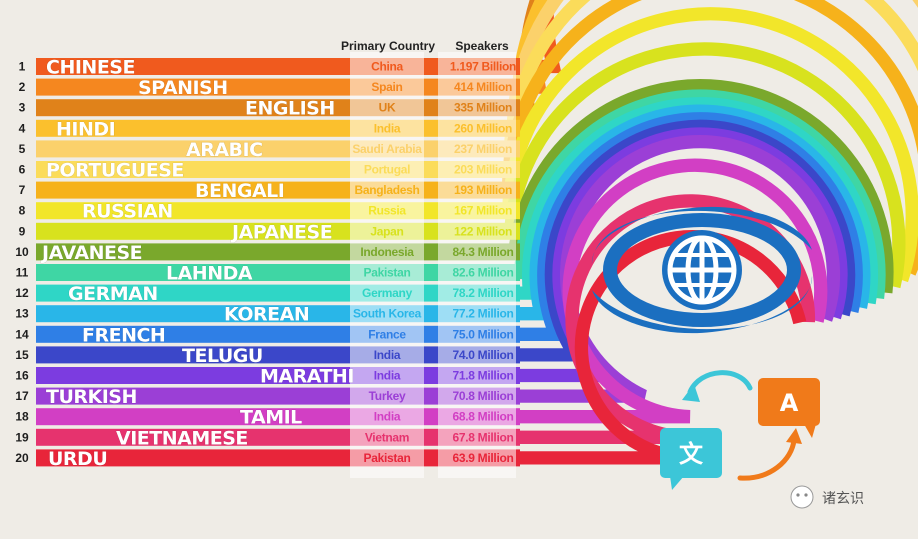  Describe the element at coordinates (239, 191) in the screenshot. I see `language-name: BENGALI` at that location.